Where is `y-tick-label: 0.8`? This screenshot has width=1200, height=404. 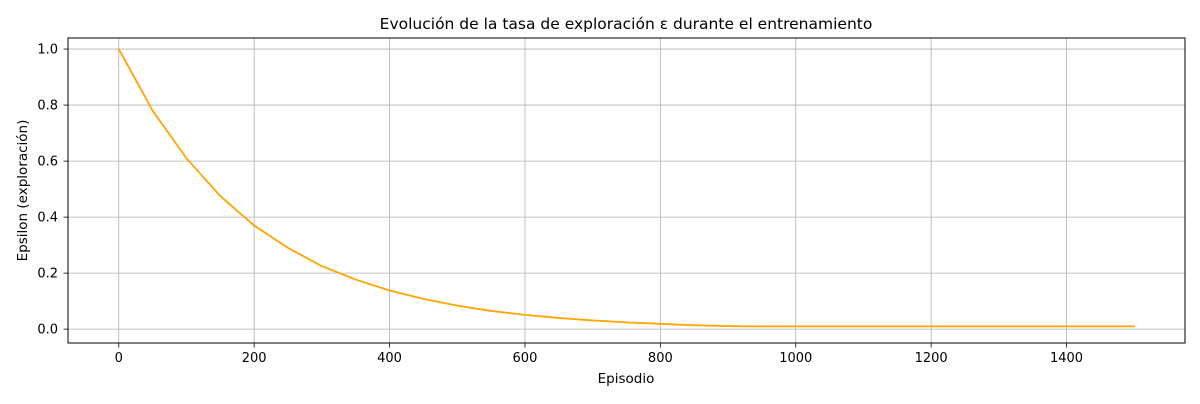 y-tick-label: 0.8 is located at coordinates (47, 106).